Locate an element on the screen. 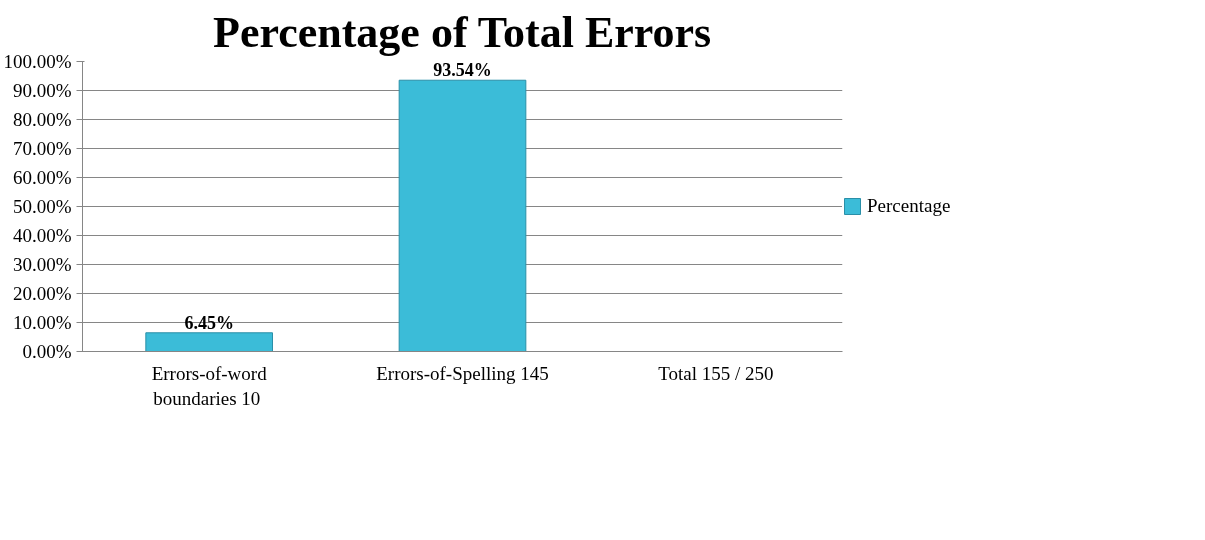 Image resolution: width=1205 pixels, height=540 pixels. x-tick-label: Total 155 / 250 is located at coordinates (716, 373).